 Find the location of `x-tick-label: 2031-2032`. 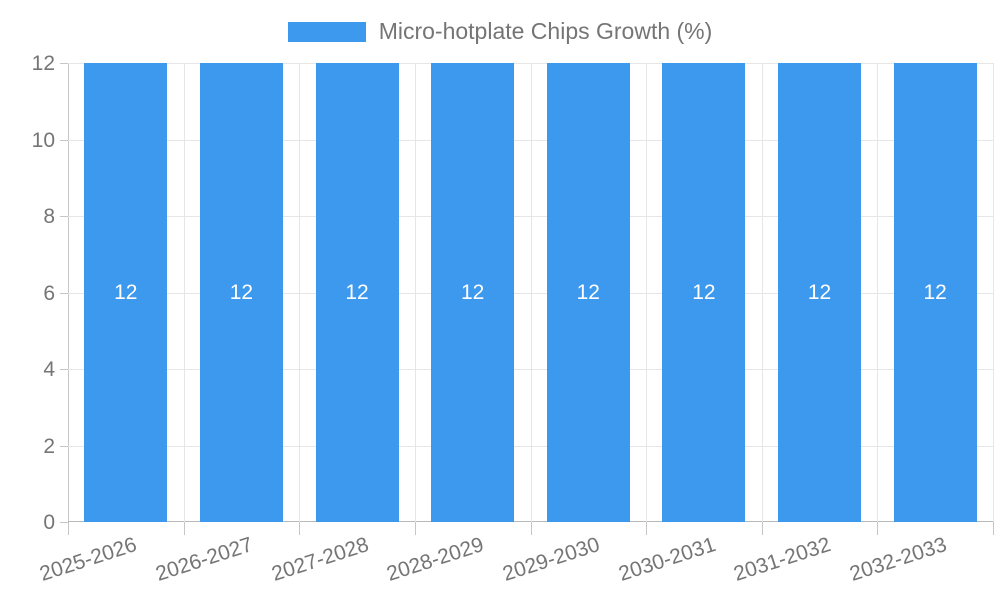

x-tick-label: 2031-2032 is located at coordinates (782, 559).